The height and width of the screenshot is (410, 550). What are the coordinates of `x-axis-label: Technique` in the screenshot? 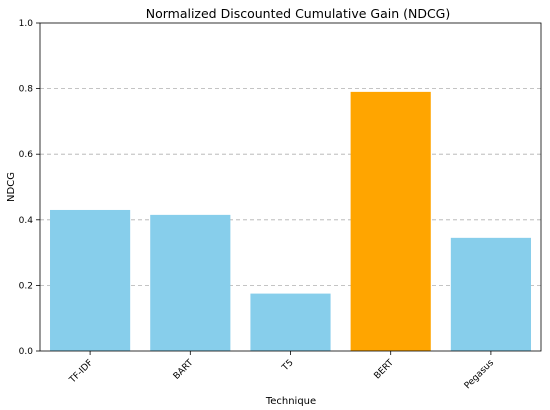 It's located at (290, 401).